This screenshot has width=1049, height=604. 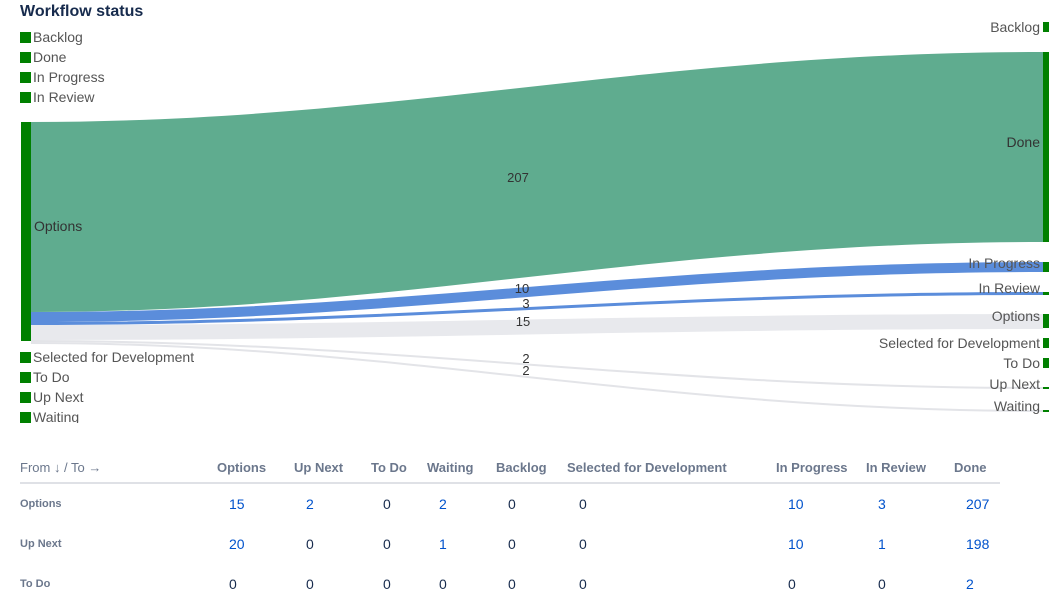 What do you see at coordinates (1046, 343) in the screenshot?
I see `node-selected-for-development` at bounding box center [1046, 343].